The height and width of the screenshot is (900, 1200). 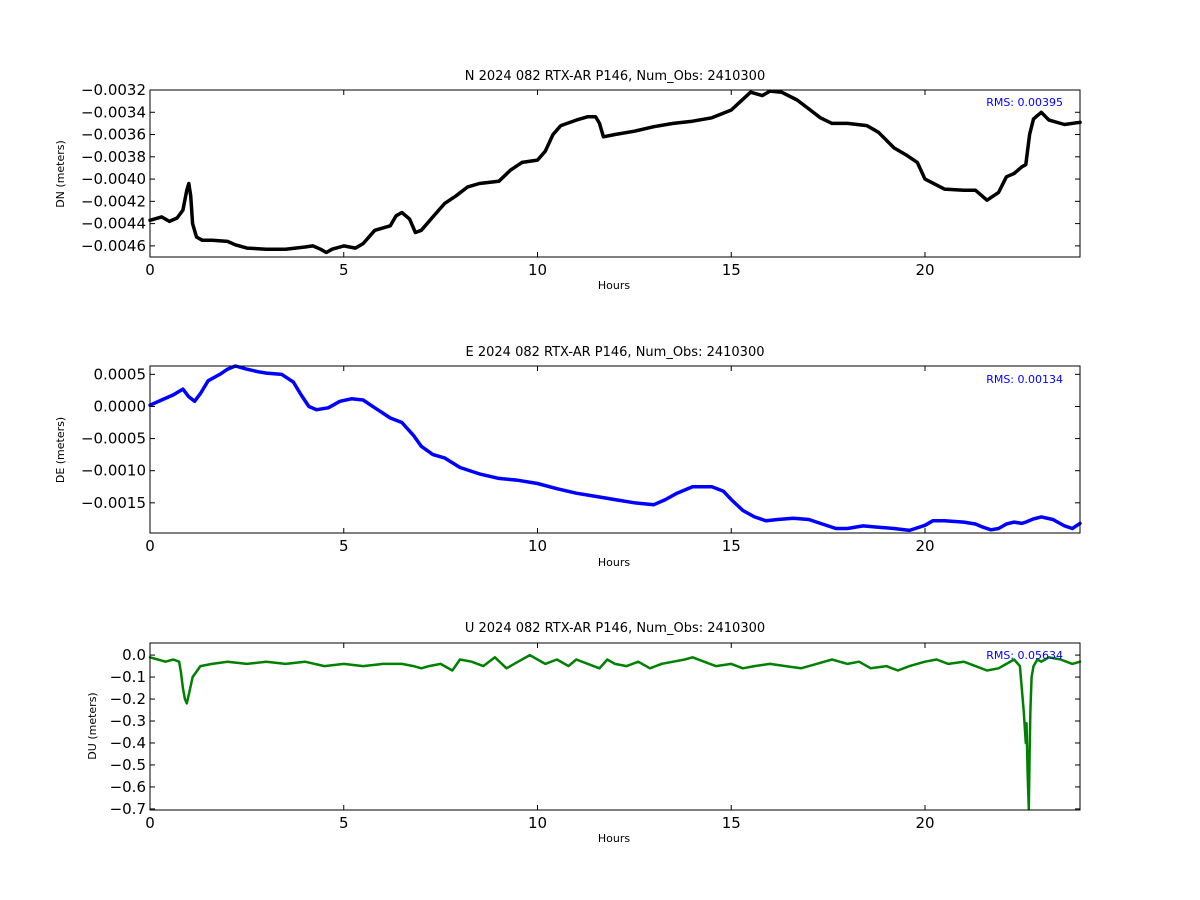 I want to click on panel-north-ytick-label: −0.0044, so click(x=113, y=224).